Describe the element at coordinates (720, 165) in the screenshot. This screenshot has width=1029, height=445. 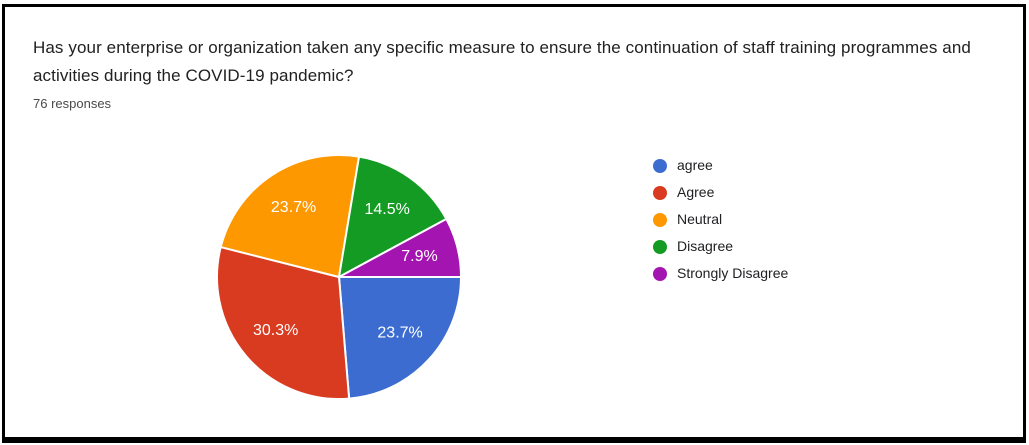
I see `legend-item-agree: agree` at that location.